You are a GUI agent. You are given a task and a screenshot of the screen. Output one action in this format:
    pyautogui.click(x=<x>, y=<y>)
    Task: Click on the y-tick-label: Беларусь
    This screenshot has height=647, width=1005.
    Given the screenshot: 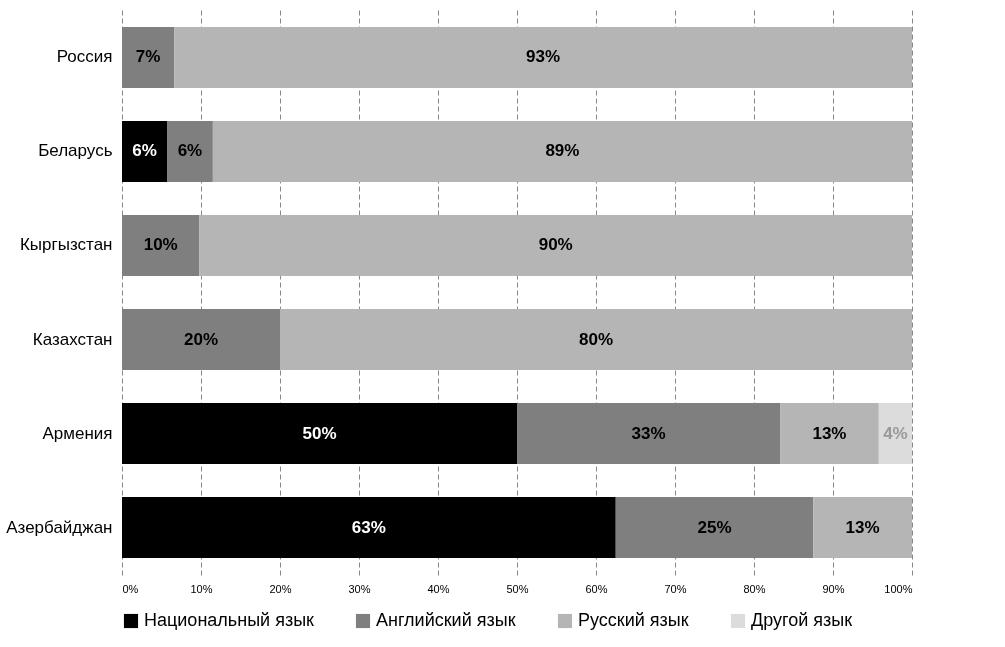 What is the action you would take?
    pyautogui.click(x=75, y=151)
    